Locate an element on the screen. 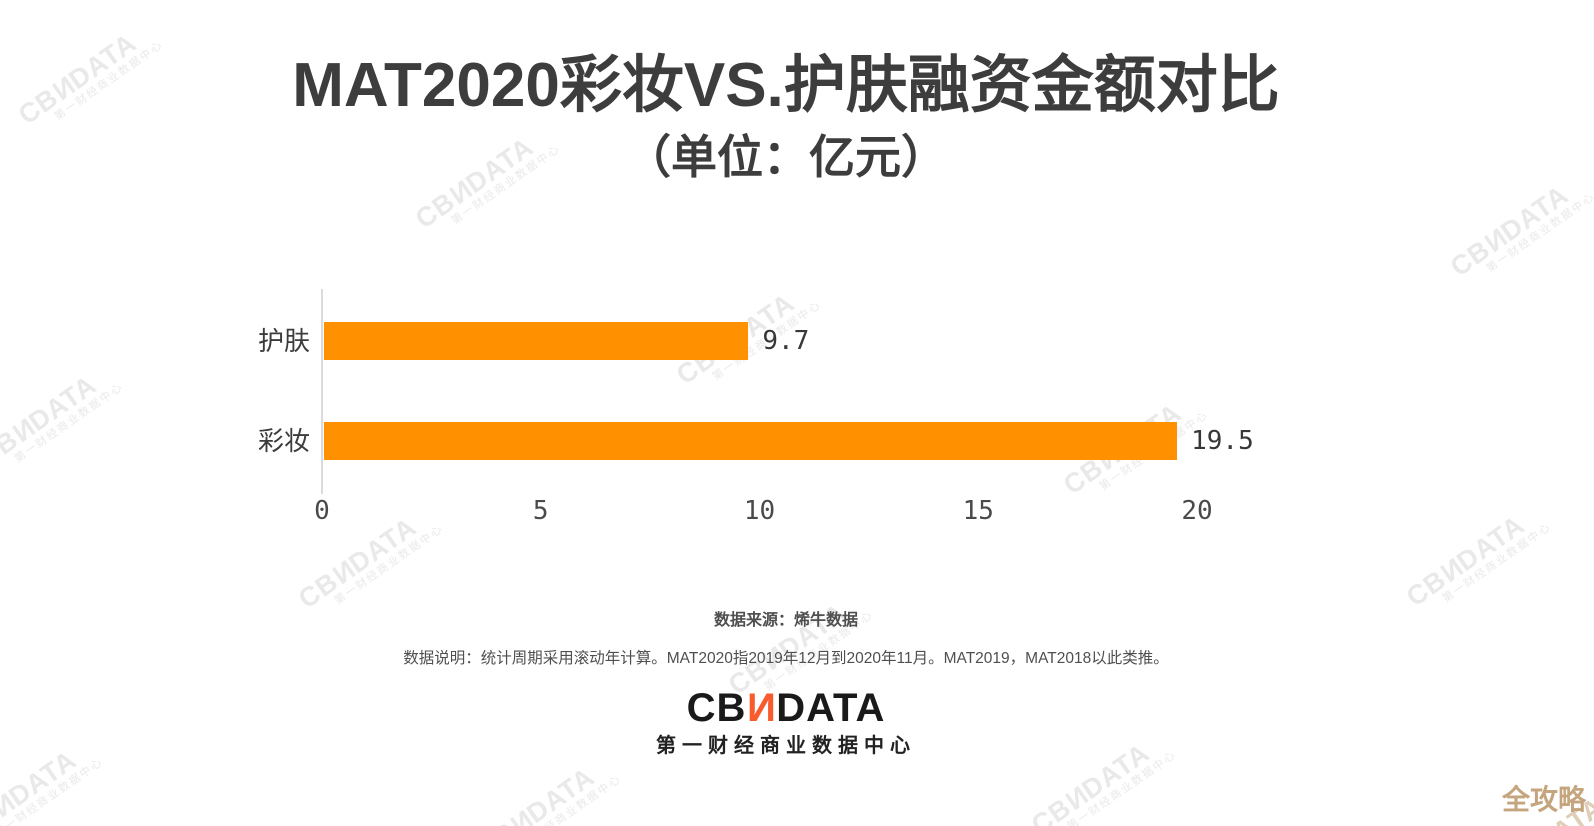  x-tick-label: 10 is located at coordinates (759, 511).